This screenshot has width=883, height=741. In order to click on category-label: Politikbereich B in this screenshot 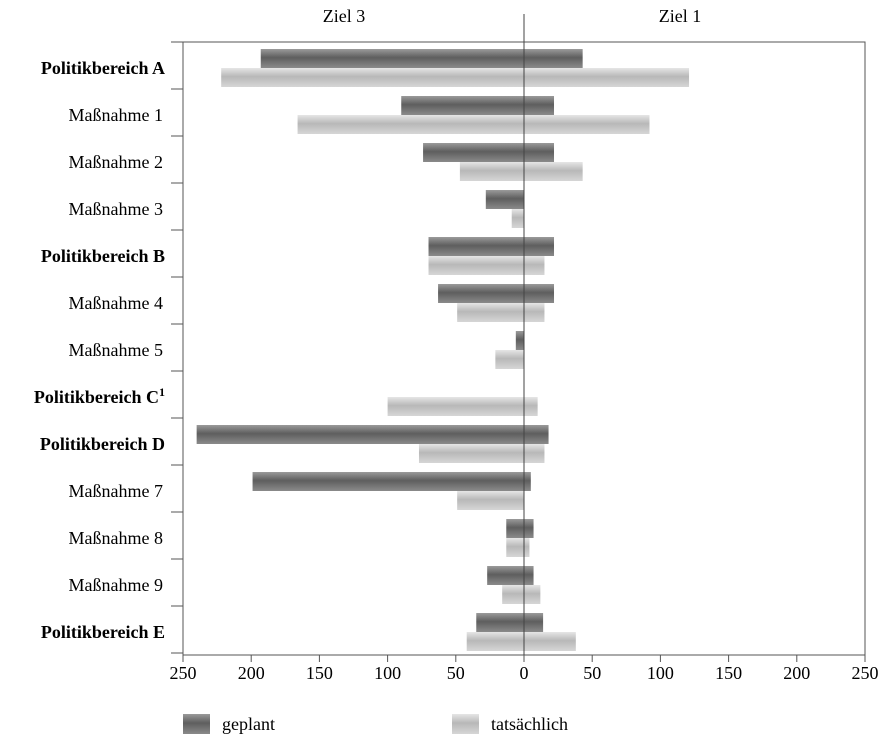, I will do `click(103, 256)`.